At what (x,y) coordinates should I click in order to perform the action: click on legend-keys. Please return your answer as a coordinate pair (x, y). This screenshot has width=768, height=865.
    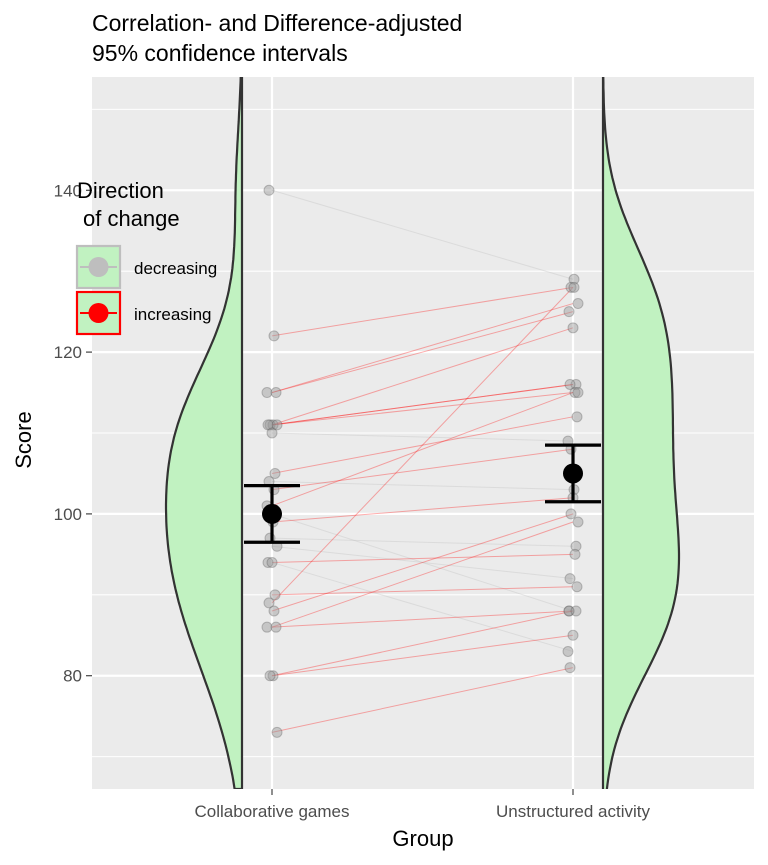
    Looking at the image, I should click on (98, 290).